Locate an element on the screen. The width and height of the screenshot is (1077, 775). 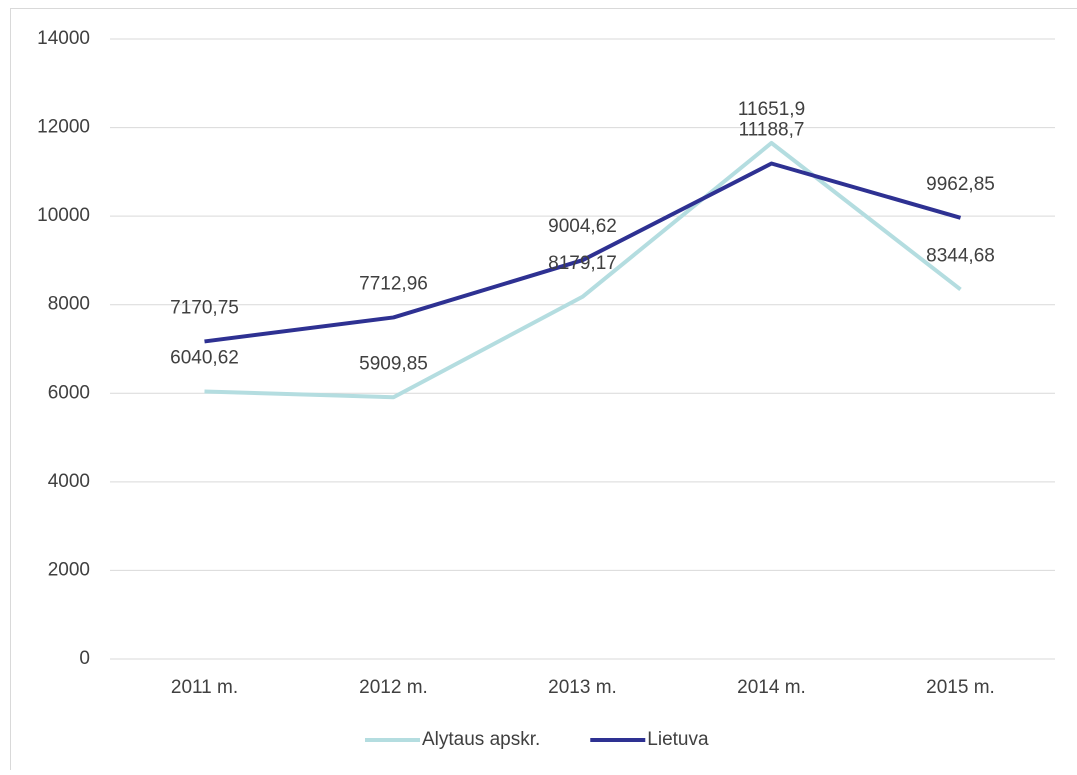
data-label: 6040,62 is located at coordinates (204, 358).